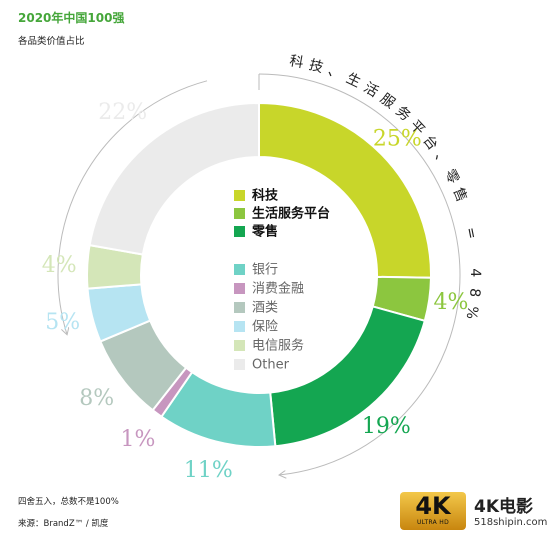 The width and height of the screenshot is (550, 538). Describe the element at coordinates (51, 41) in the screenshot. I see `chart-subtitle: 各品类价值占比` at that location.